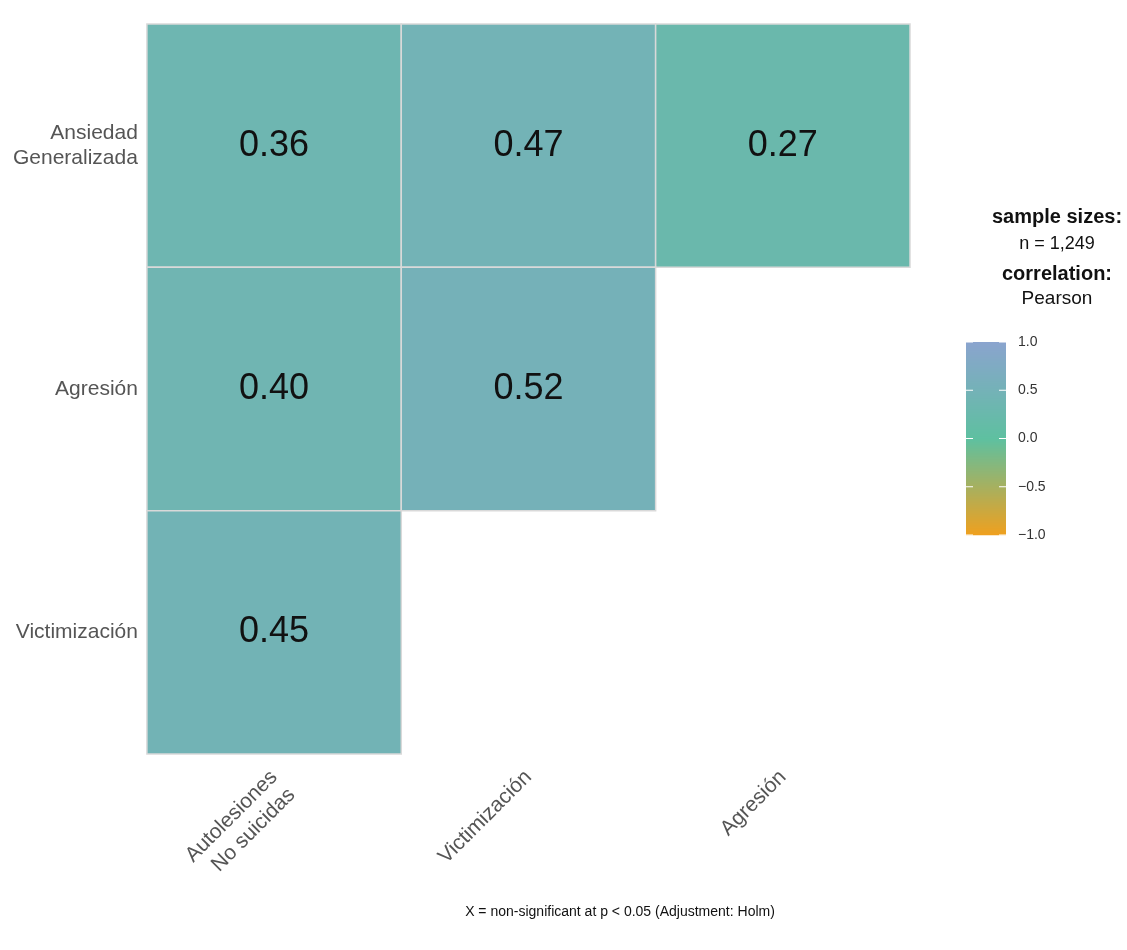  What do you see at coordinates (1032, 485) in the screenshot?
I see `color-bar-label: −0.5` at bounding box center [1032, 485].